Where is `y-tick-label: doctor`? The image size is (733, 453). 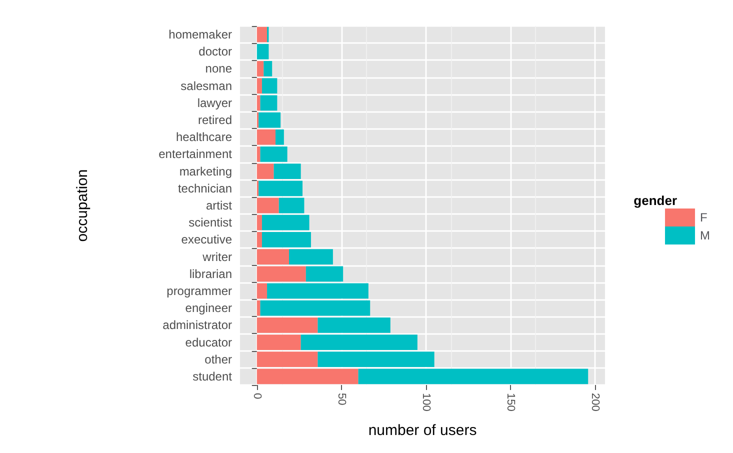
y-tick-label: doctor is located at coordinates (215, 51).